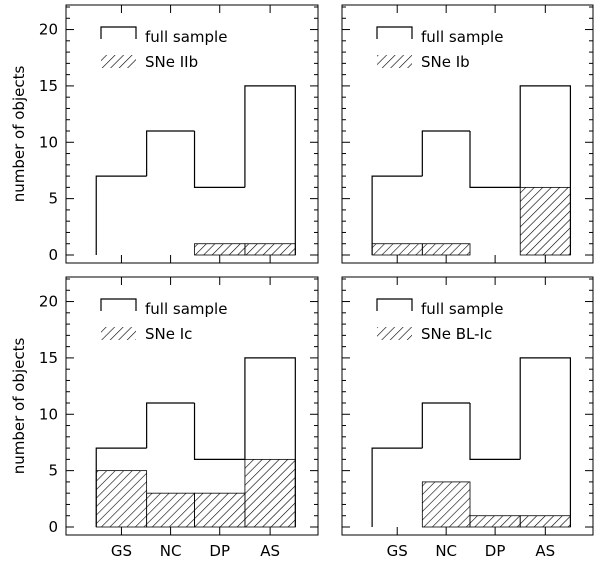 This screenshot has width=610, height=563. What do you see at coordinates (445, 62) in the screenshot?
I see `legend-label-subsample: SNe Ib` at bounding box center [445, 62].